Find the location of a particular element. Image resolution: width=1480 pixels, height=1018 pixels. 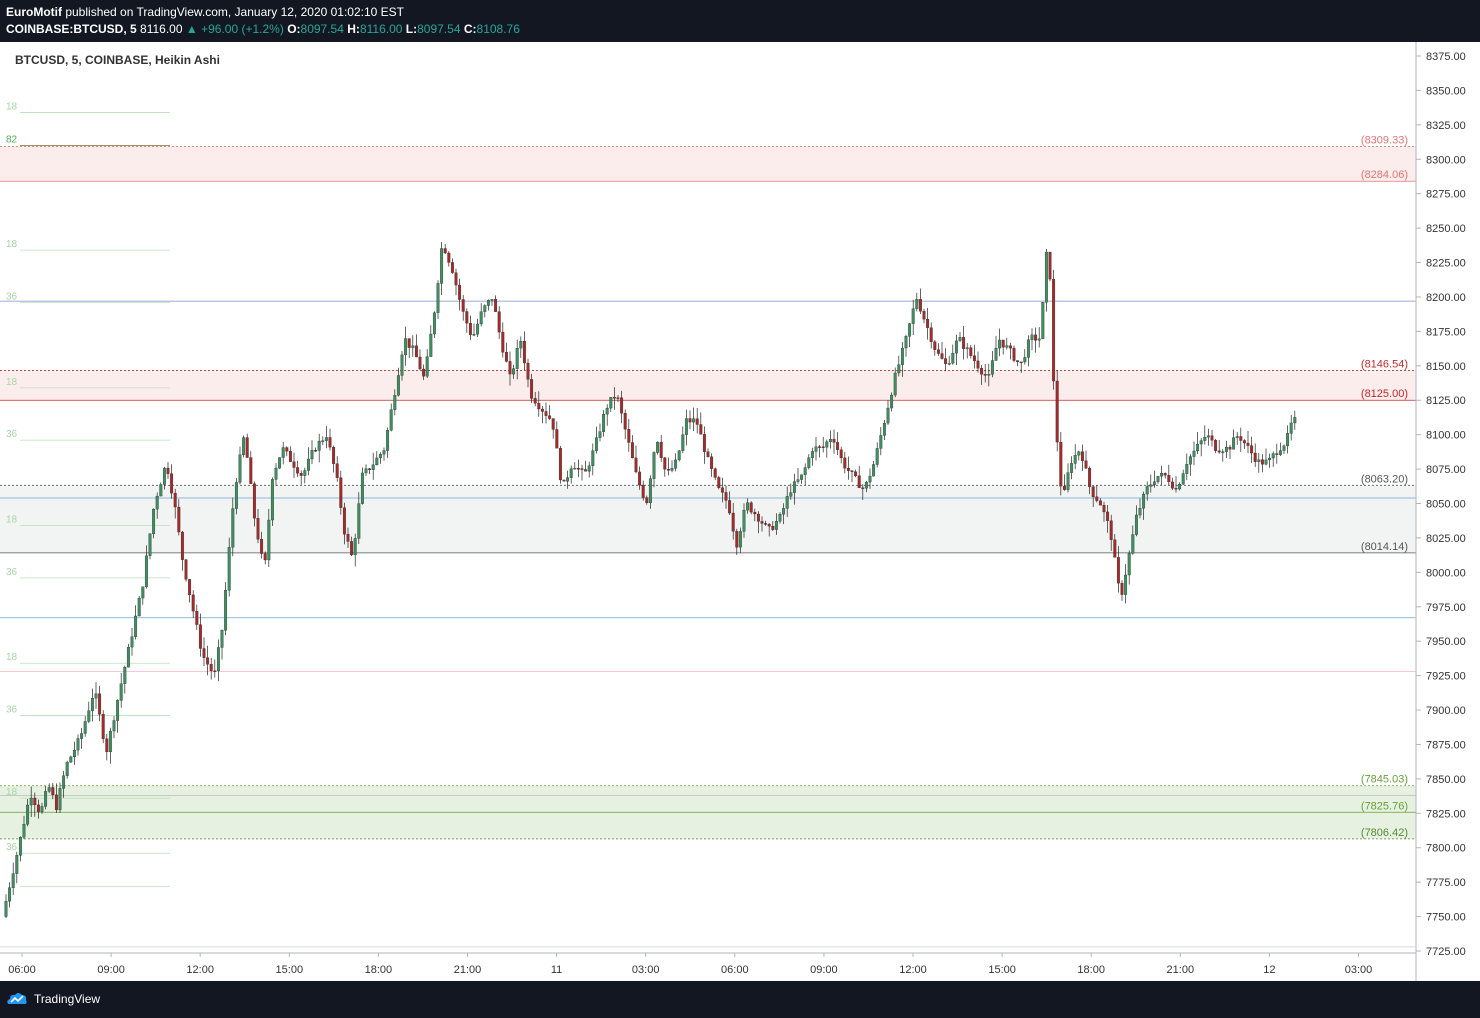

time-tick-label: 12:00 is located at coordinates (913, 970).